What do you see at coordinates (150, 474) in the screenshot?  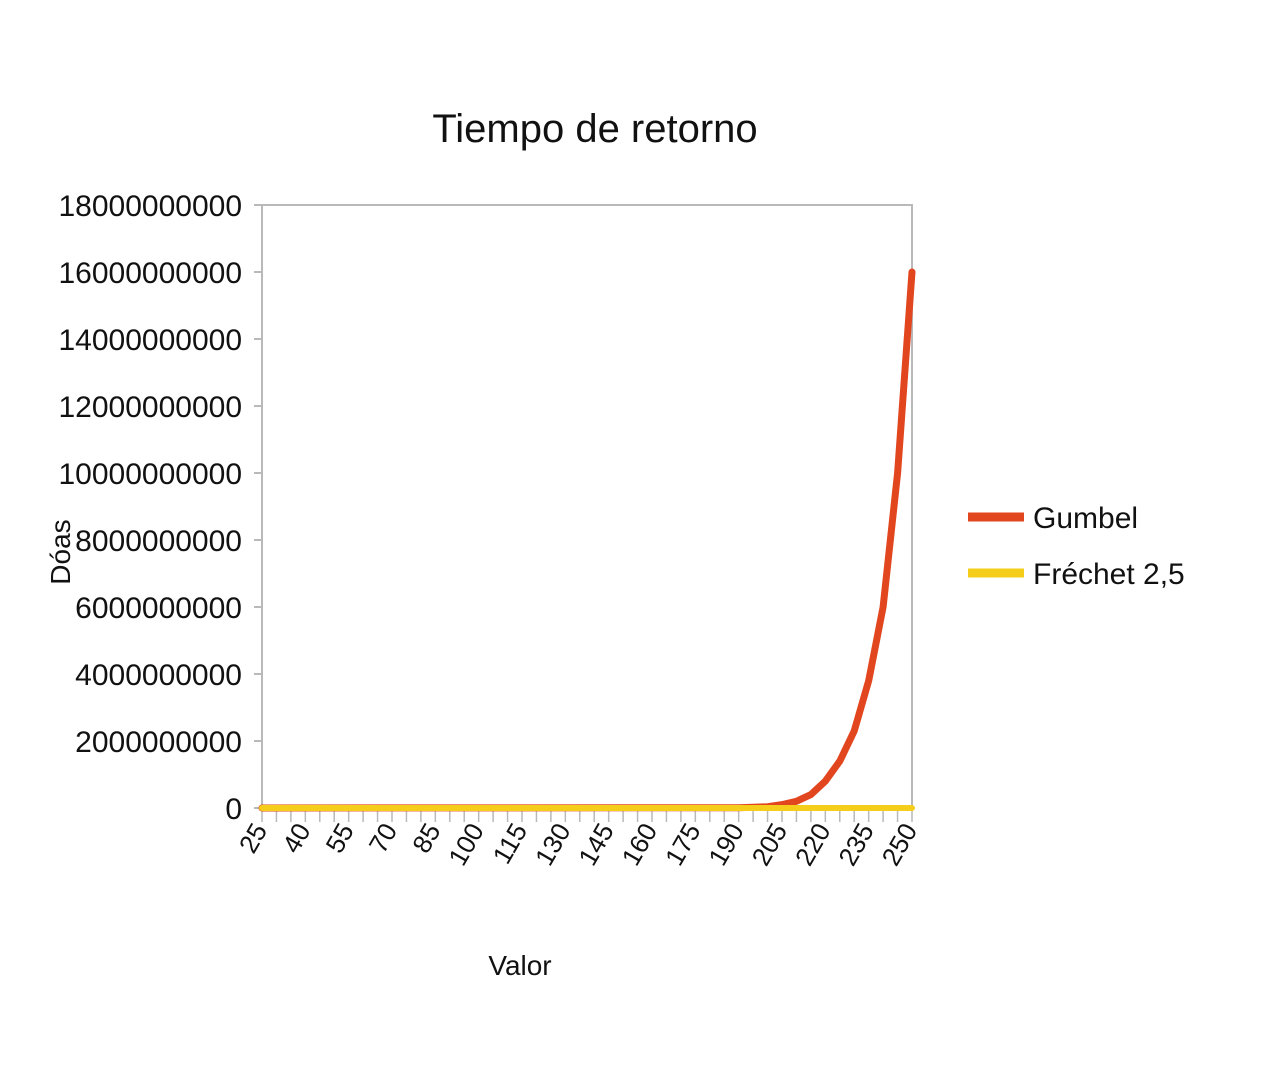 I see `y-tick-label: 10000000000` at bounding box center [150, 474].